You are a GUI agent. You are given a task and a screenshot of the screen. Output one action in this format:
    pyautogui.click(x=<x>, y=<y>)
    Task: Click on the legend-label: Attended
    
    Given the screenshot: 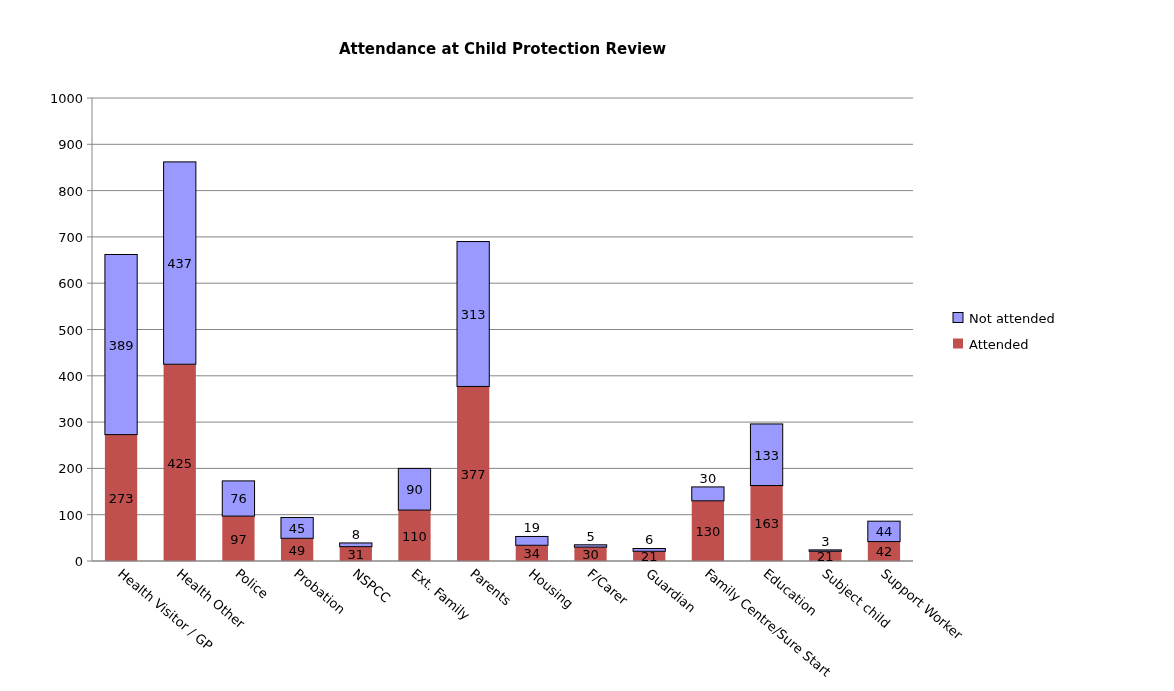 What is the action you would take?
    pyautogui.click(x=999, y=344)
    